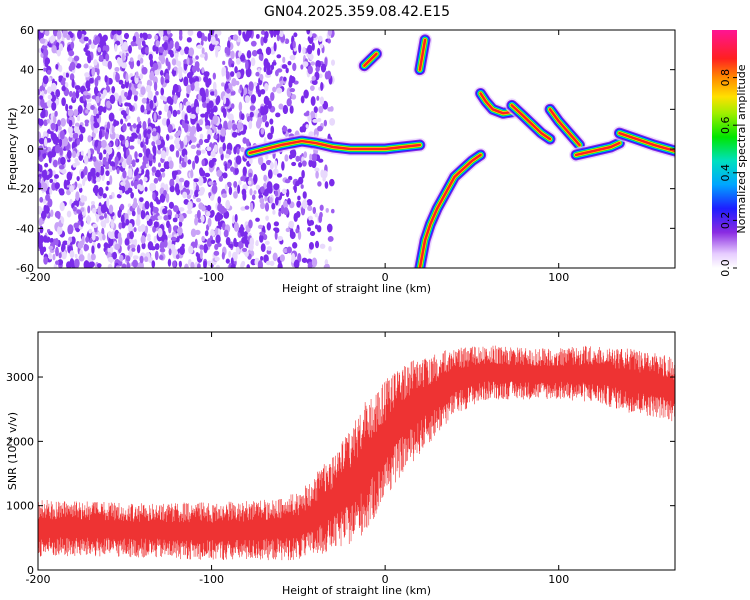 The width and height of the screenshot is (750, 600). I want to click on spectrogram-ridge-band, so click(450, 210).